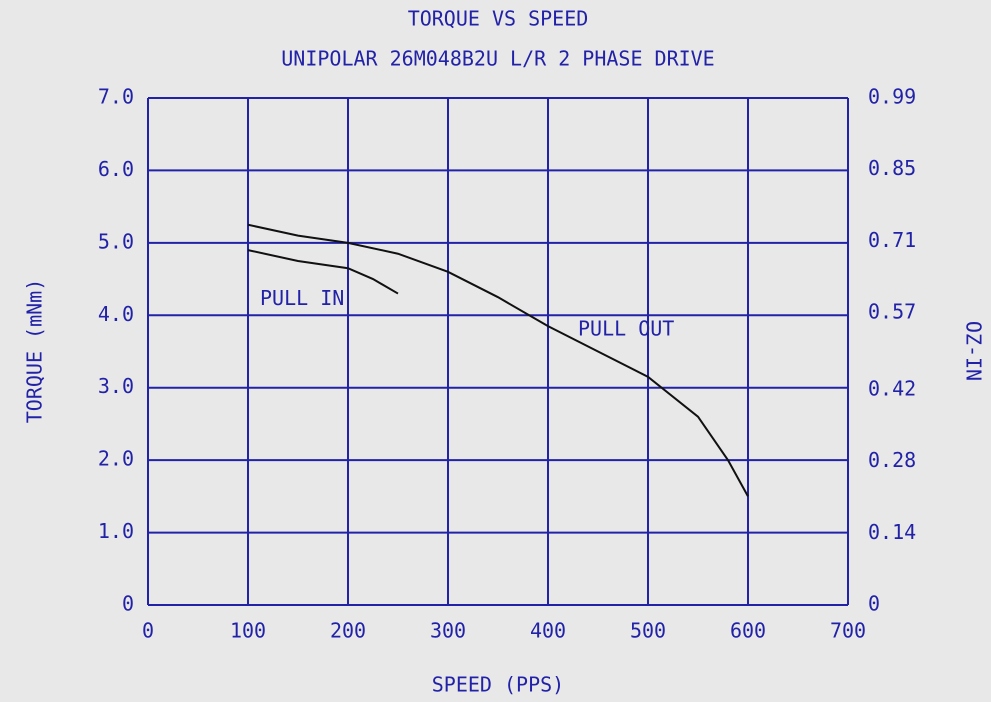  Describe the element at coordinates (116, 459) in the screenshot. I see `y-tick-label: 2.0` at that location.